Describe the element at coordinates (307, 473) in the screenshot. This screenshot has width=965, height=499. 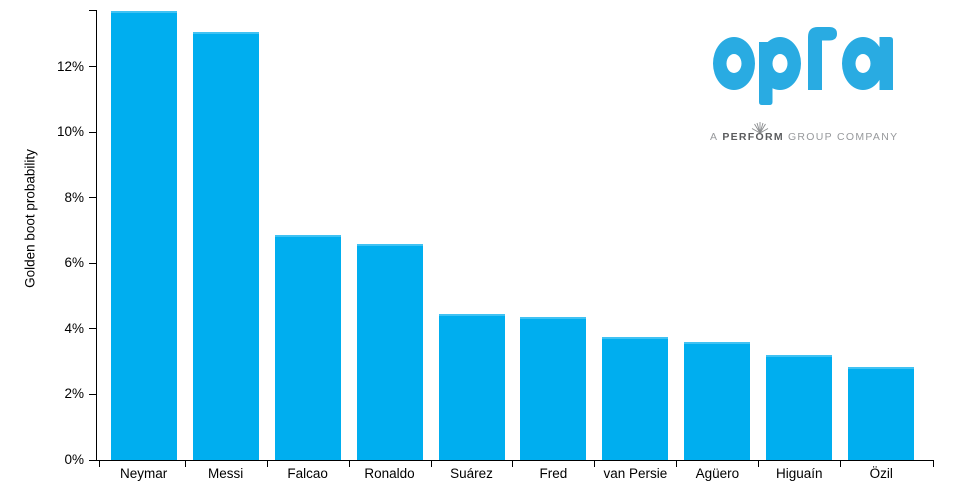
I see `x-axis-category-label: Falcao` at that location.